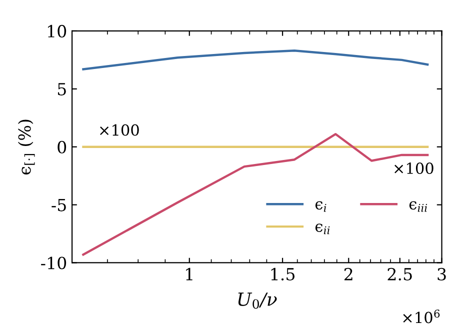 Image resolution: width=474 pixels, height=333 pixels. What do you see at coordinates (62, 147) in the screenshot?
I see `y-tick-label: 0` at bounding box center [62, 147].